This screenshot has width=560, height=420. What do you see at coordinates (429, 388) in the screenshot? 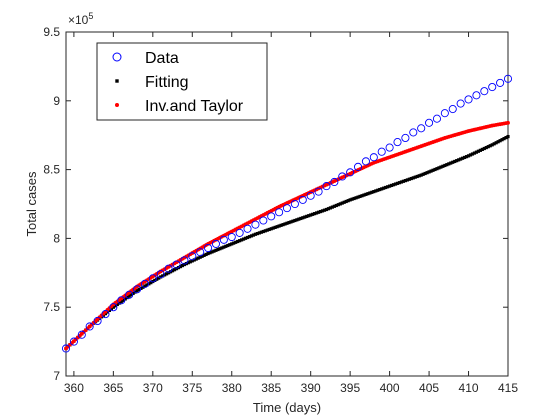
I see `x-tick-label: 405` at bounding box center [429, 388].